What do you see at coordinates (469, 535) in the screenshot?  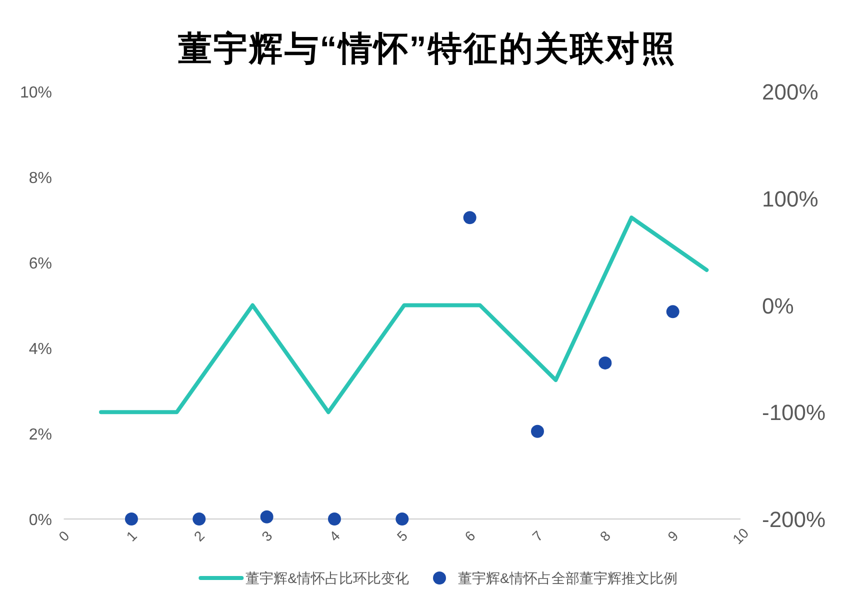 I see `x-tick-label: 6` at bounding box center [469, 535].